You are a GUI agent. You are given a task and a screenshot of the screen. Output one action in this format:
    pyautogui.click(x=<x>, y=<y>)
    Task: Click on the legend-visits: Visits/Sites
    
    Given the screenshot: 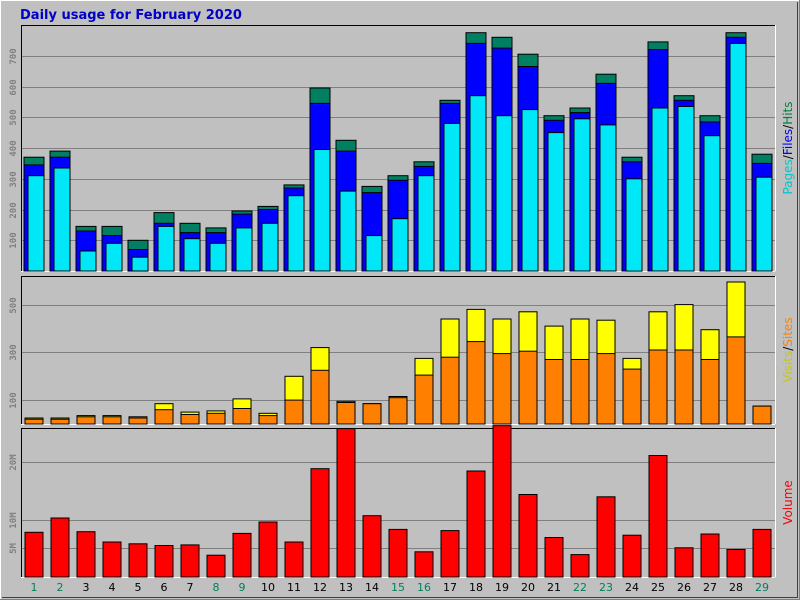 What is the action you would take?
    pyautogui.click(x=788, y=349)
    